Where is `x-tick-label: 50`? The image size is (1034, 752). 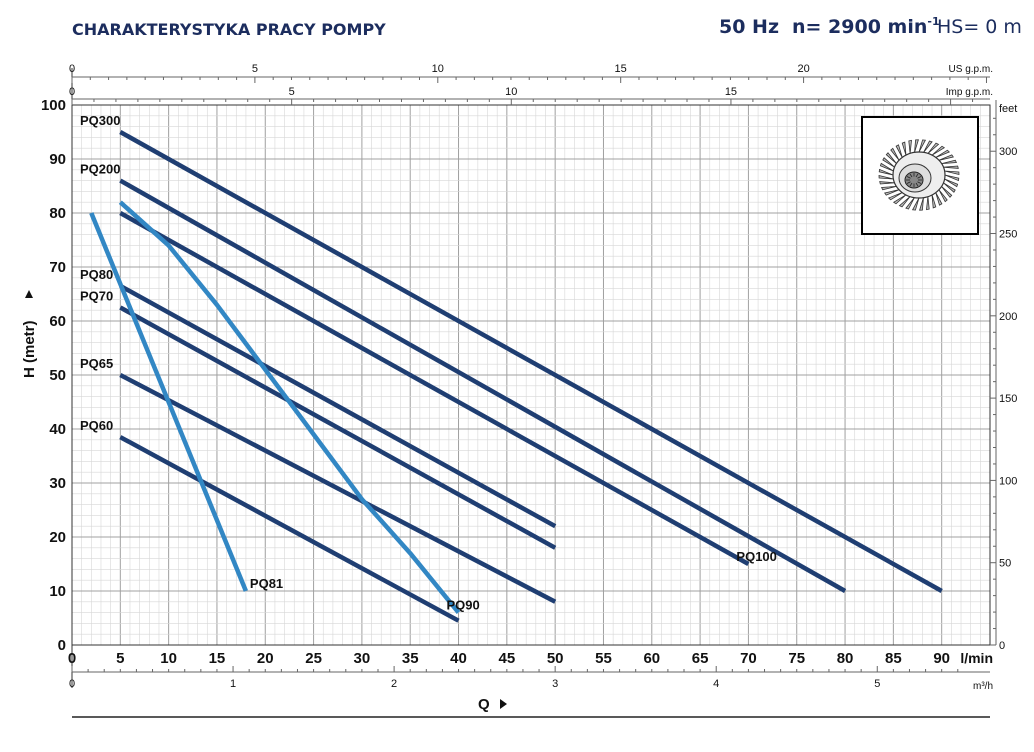 x-tick-label: 50 is located at coordinates (555, 658).